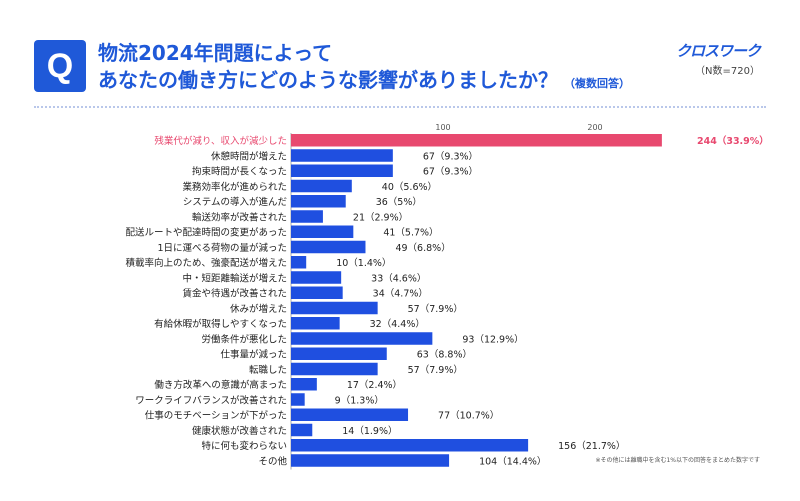  Describe the element at coordinates (400, 294) in the screenshot. I see `data-label: 34（4.7%）` at that location.